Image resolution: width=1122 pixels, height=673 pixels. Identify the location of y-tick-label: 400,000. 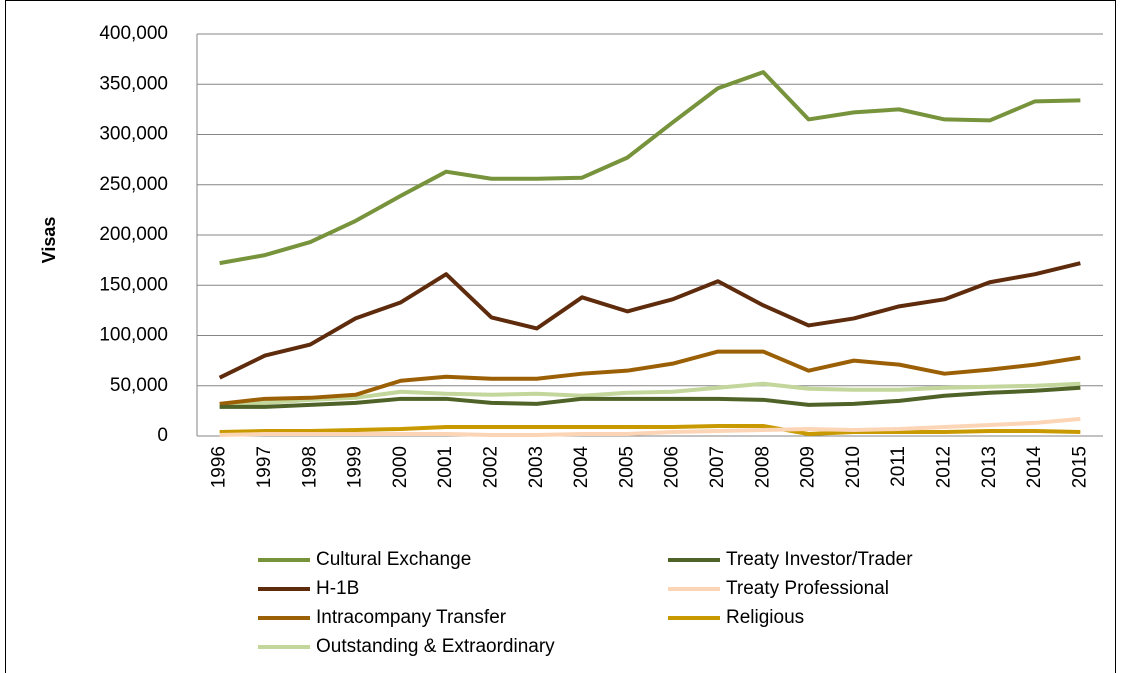
(133, 33).